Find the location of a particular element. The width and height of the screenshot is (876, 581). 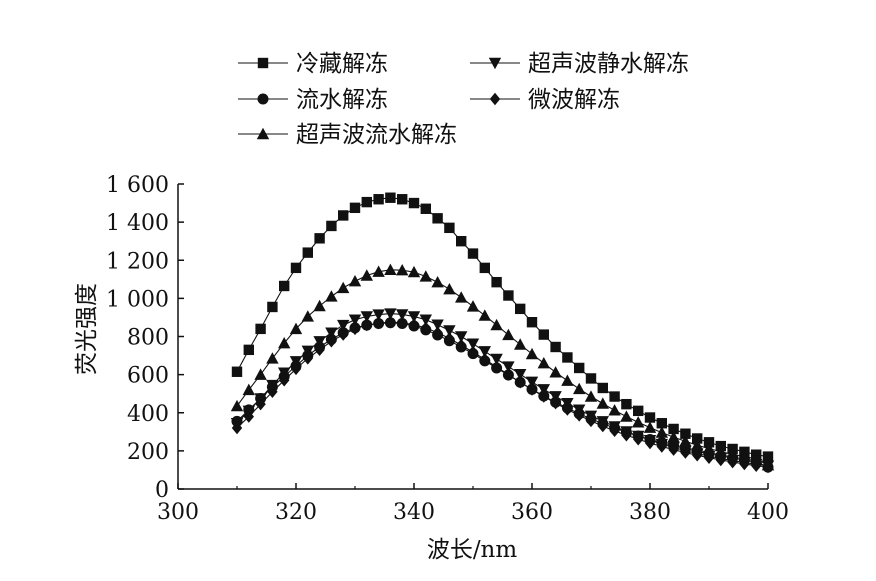

legend-label: 超声波流水解冻 is located at coordinates (376, 135).